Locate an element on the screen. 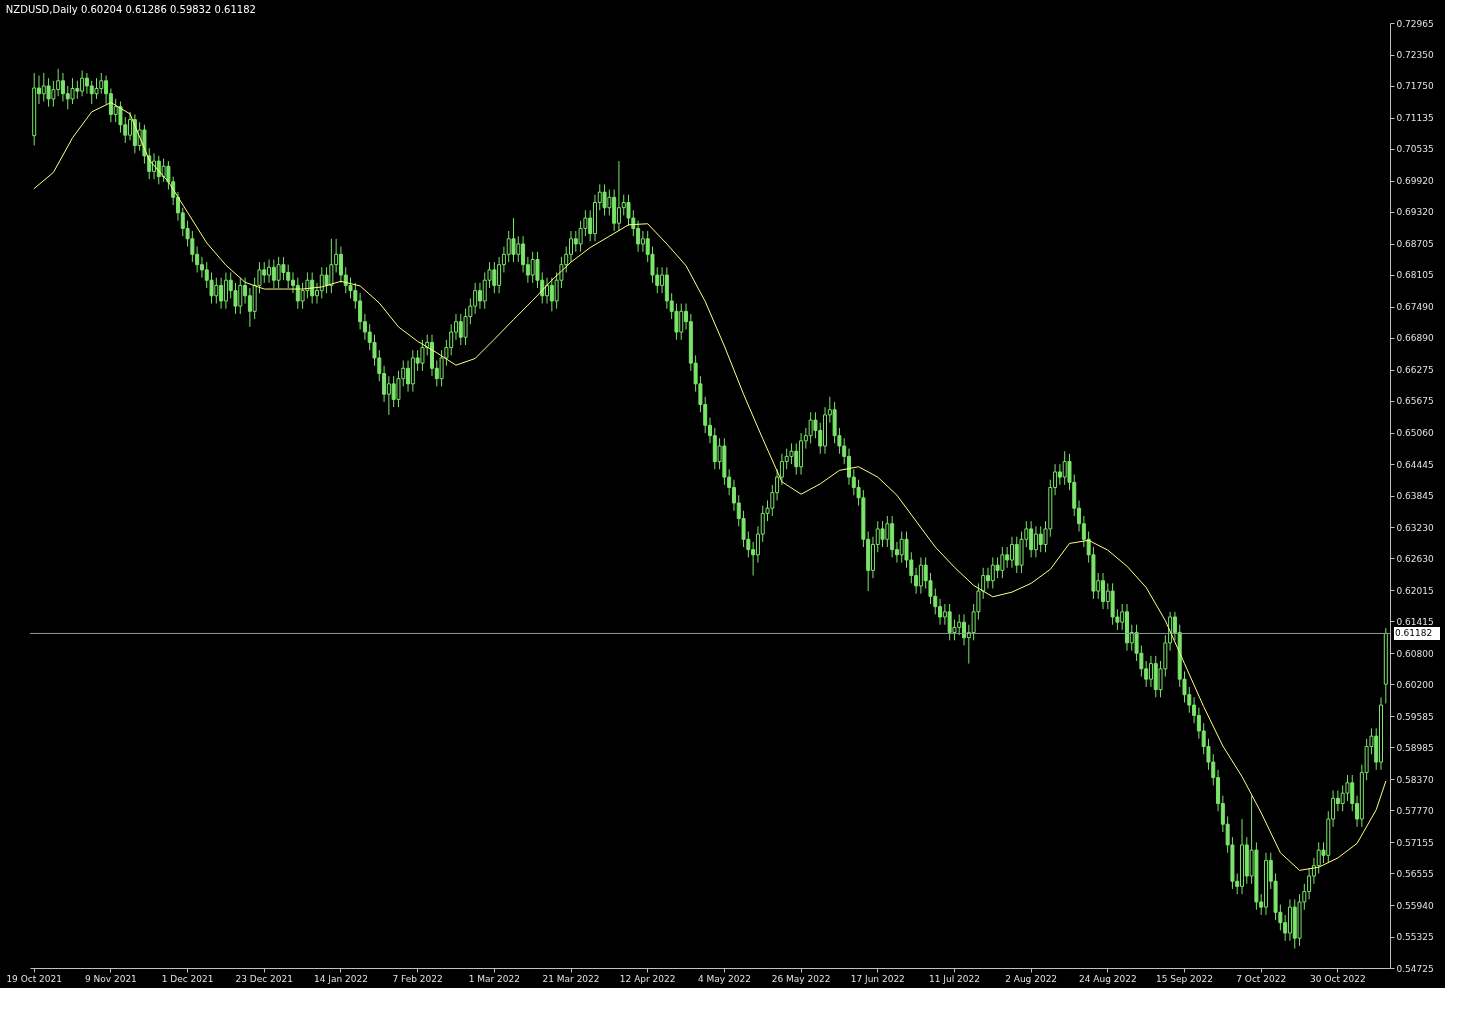 Image resolution: width=1470 pixels, height=1022 pixels. x-tick-label: 9 Nov 2021 is located at coordinates (110, 978).